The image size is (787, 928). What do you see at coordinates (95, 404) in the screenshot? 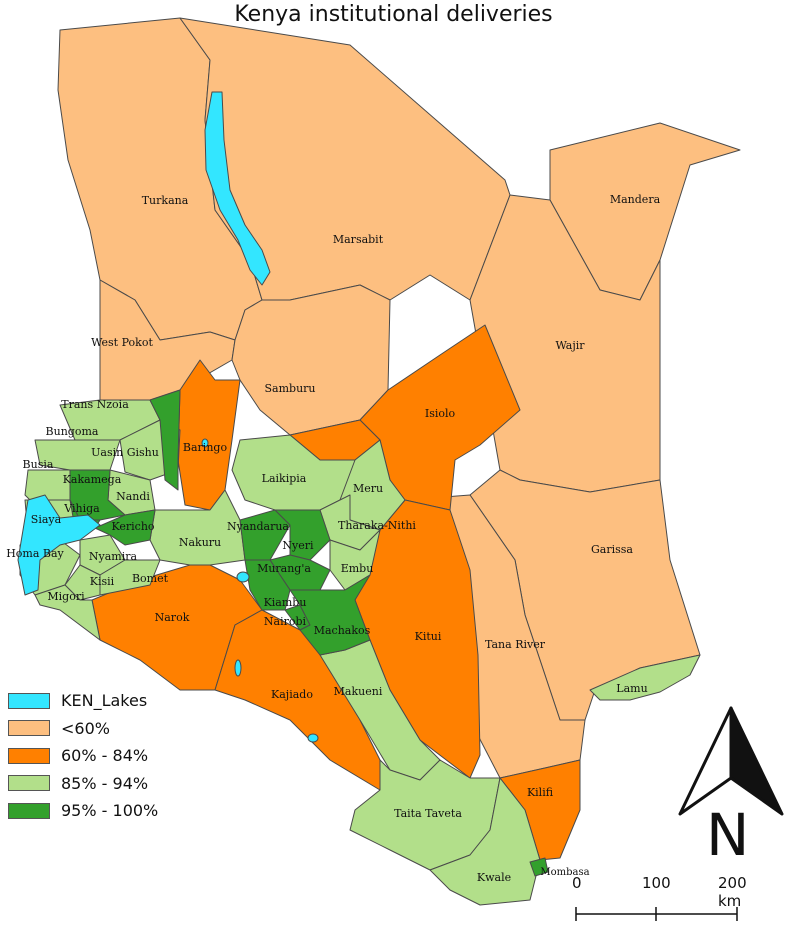
I see `label-trans-nzoia: Trans Nzoia` at bounding box center [95, 404].